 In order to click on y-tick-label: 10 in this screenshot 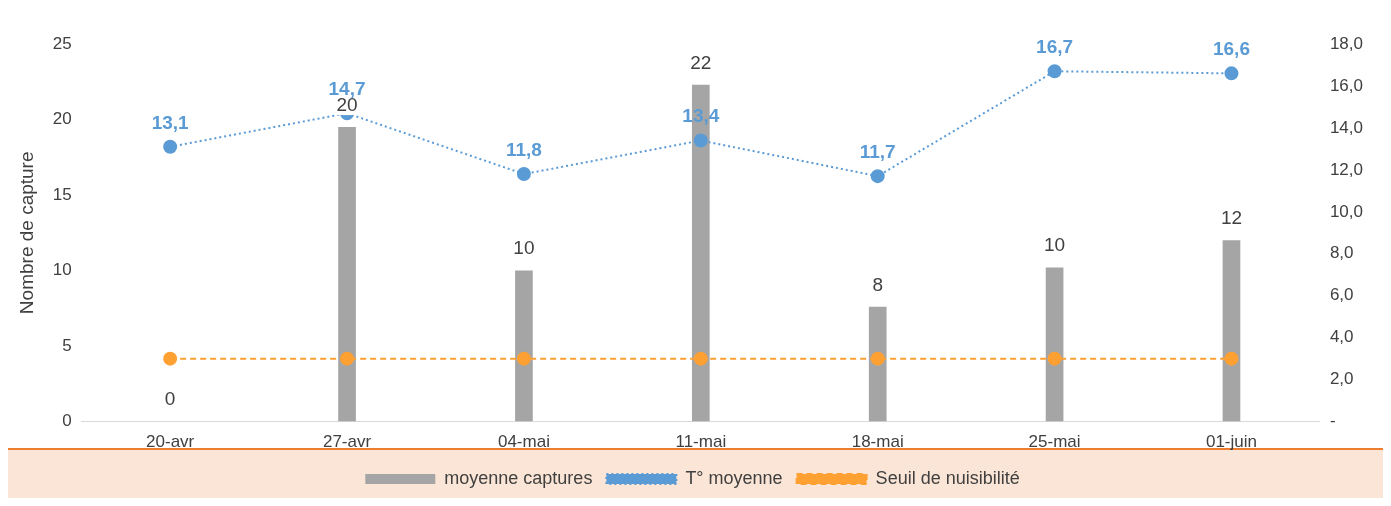, I will do `click(62, 270)`.